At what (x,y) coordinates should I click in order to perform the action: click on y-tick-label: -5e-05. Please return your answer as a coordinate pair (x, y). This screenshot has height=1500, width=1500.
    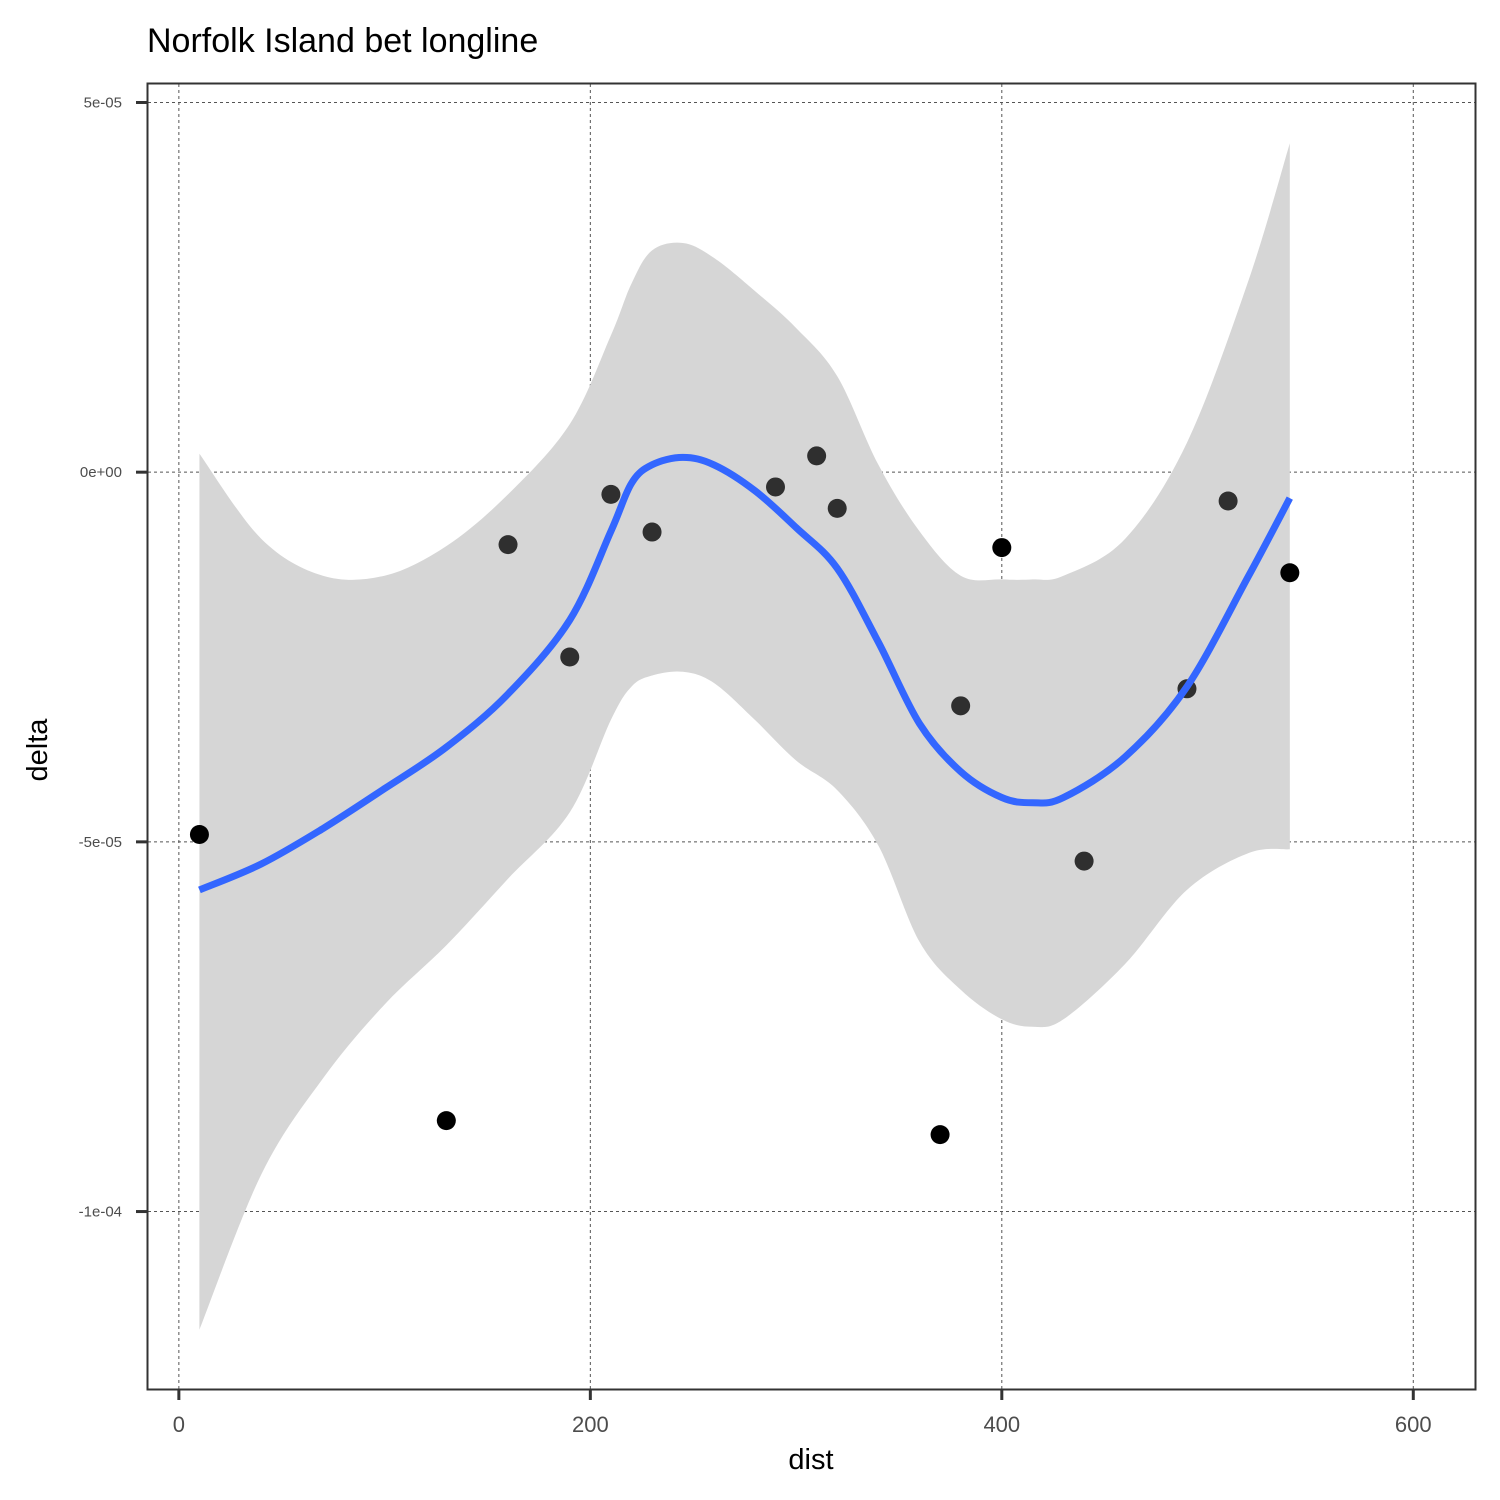
    Looking at the image, I should click on (100, 842).